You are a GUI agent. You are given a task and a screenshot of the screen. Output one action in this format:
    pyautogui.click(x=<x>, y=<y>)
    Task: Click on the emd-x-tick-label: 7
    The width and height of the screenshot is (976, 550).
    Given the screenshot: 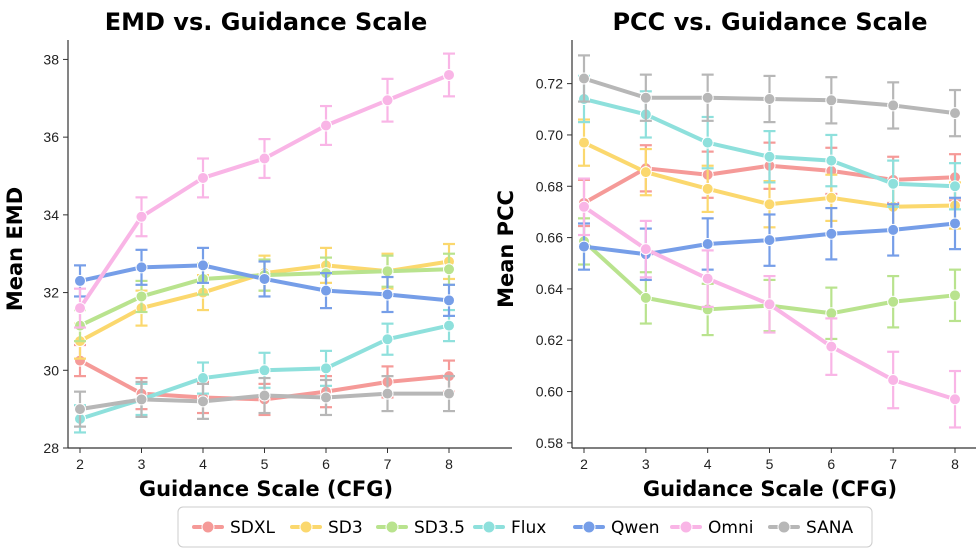 What is the action you would take?
    pyautogui.click(x=388, y=464)
    